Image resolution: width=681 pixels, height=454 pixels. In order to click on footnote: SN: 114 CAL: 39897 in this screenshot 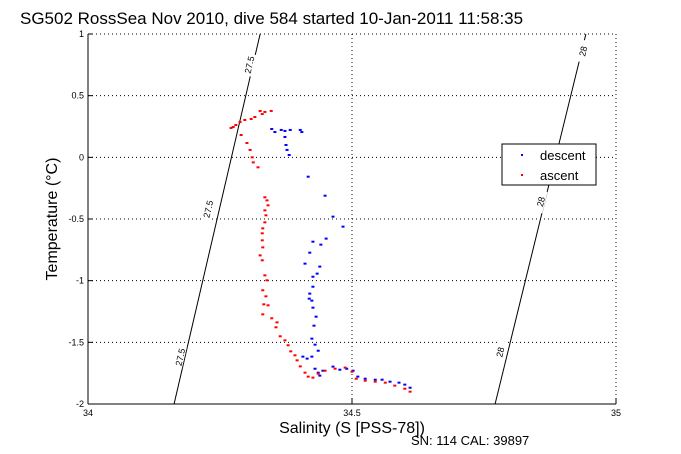, I will do `click(470, 440)`.